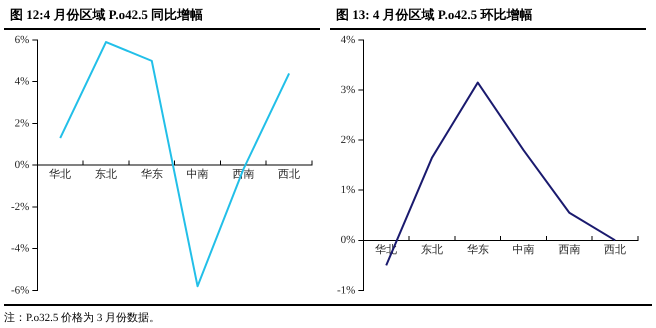 This screenshot has width=656, height=328. What do you see at coordinates (60, 174) in the screenshot?
I see `x-tick-label: 华北` at bounding box center [60, 174].